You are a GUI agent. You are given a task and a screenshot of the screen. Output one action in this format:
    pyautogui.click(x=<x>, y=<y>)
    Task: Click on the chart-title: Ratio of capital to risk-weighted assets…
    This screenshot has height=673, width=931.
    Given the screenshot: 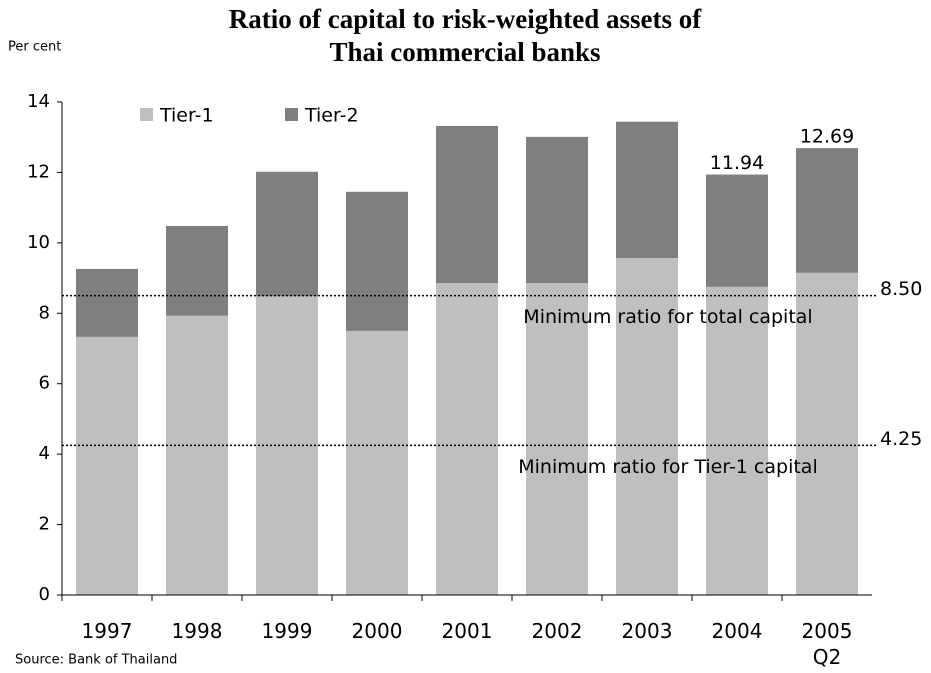 What is the action you would take?
    pyautogui.click(x=465, y=19)
    